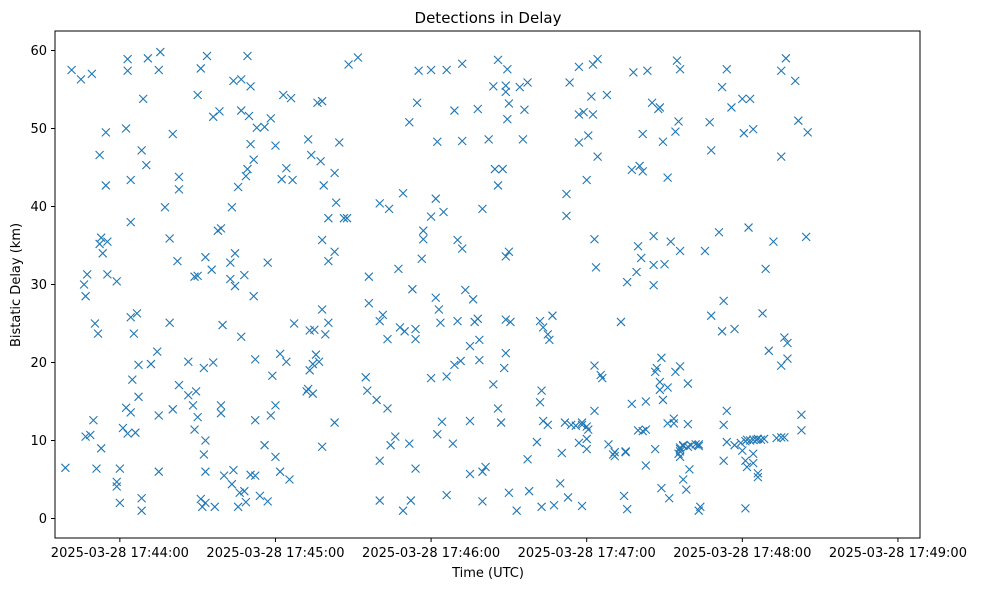 Image resolution: width=988 pixels, height=590 pixels. Describe the element at coordinates (742, 553) in the screenshot. I see `x-tick-label: 2025-03-28 17:48:00` at that location.